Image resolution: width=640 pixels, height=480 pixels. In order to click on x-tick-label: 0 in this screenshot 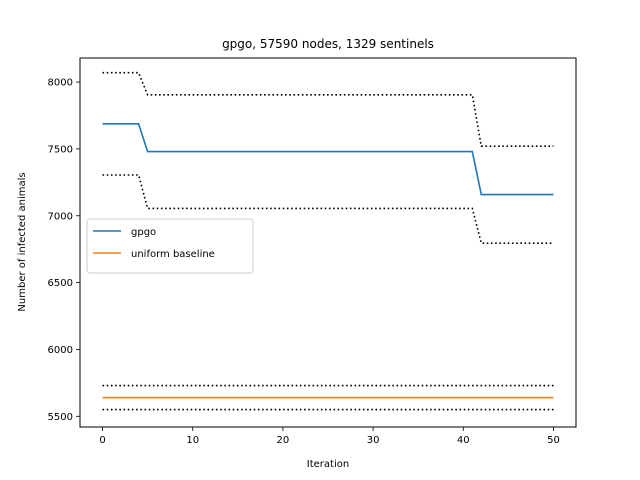, I will do `click(102, 440)`.